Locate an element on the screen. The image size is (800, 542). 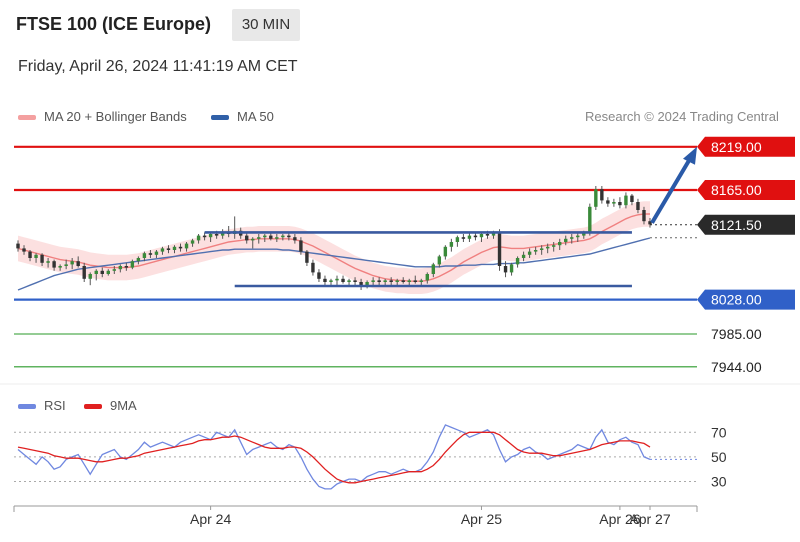
level-label-7944-00: 7944.00 is located at coordinates (736, 367).